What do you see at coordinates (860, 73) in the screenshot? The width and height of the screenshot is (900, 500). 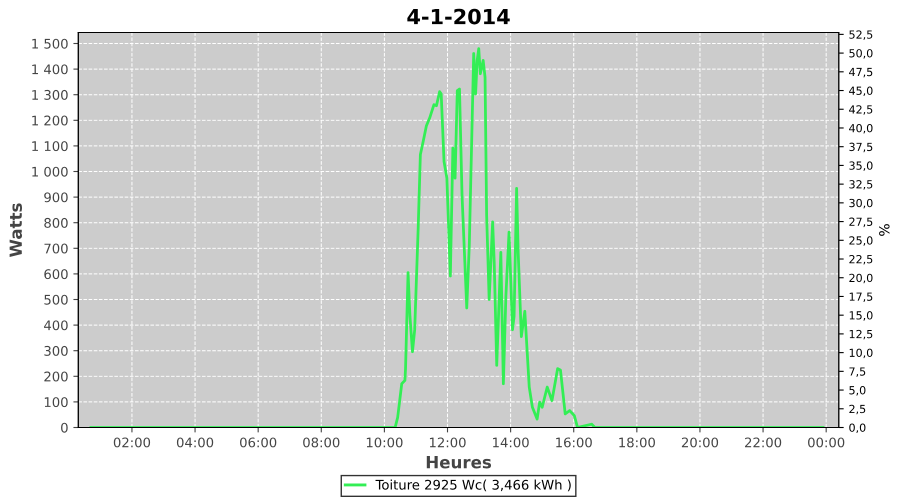 I see `y2-tick-label: 47,5` at bounding box center [860, 73].